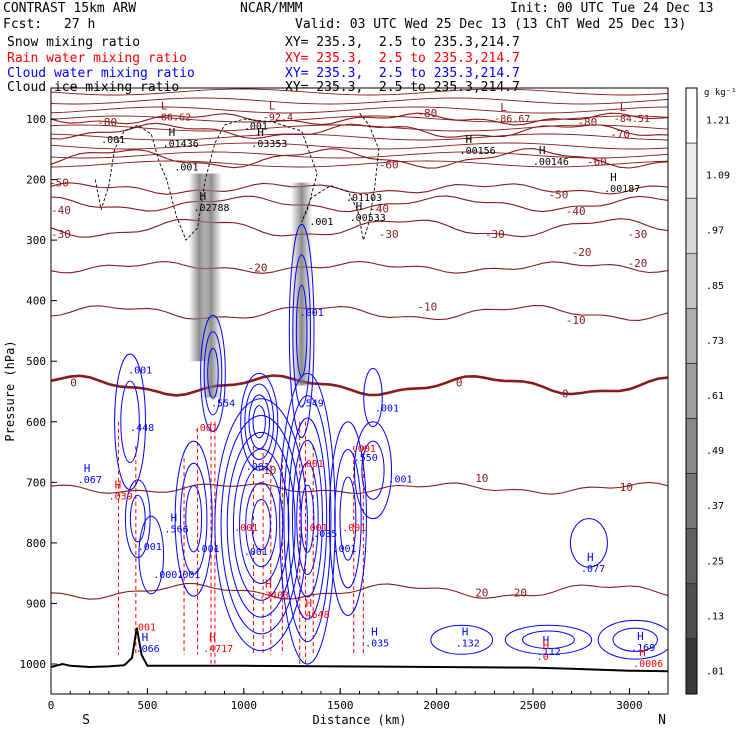  Describe the element at coordinates (211, 285) in the screenshot. I see `ice-column` at that location.